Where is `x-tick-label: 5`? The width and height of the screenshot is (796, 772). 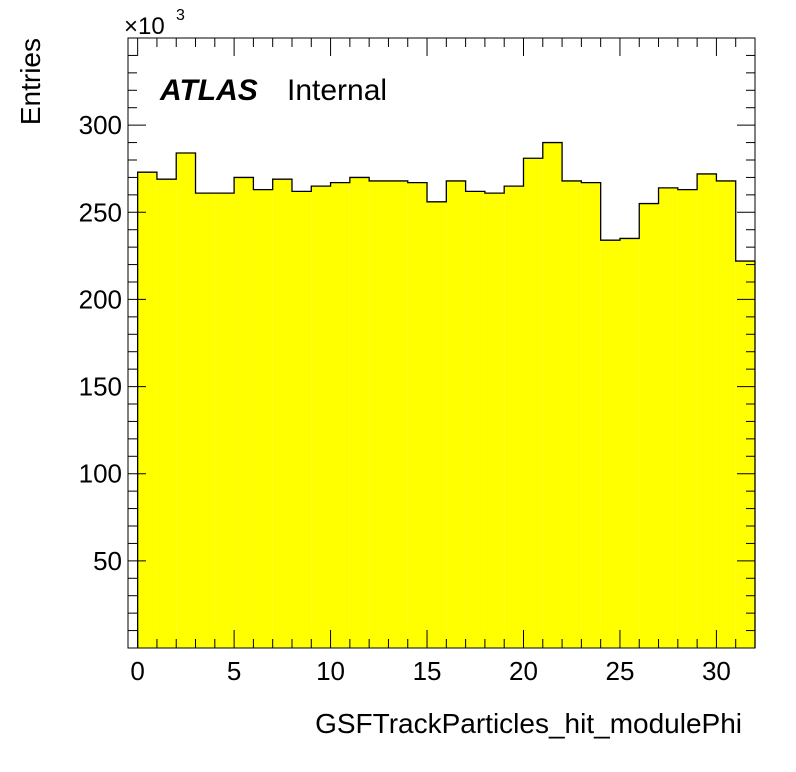
x-tick-label: 5 is located at coordinates (234, 671).